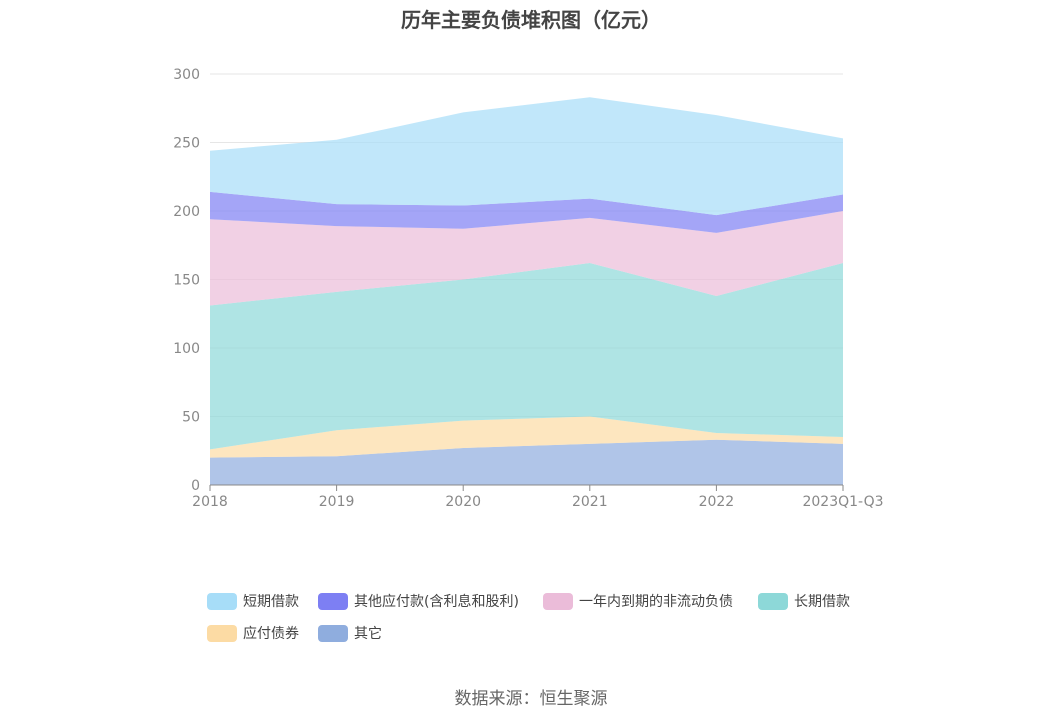 This screenshot has height=718, width=1062. What do you see at coordinates (842, 502) in the screenshot?
I see `x-tick-label: 2023Q1-Q3` at bounding box center [842, 502].